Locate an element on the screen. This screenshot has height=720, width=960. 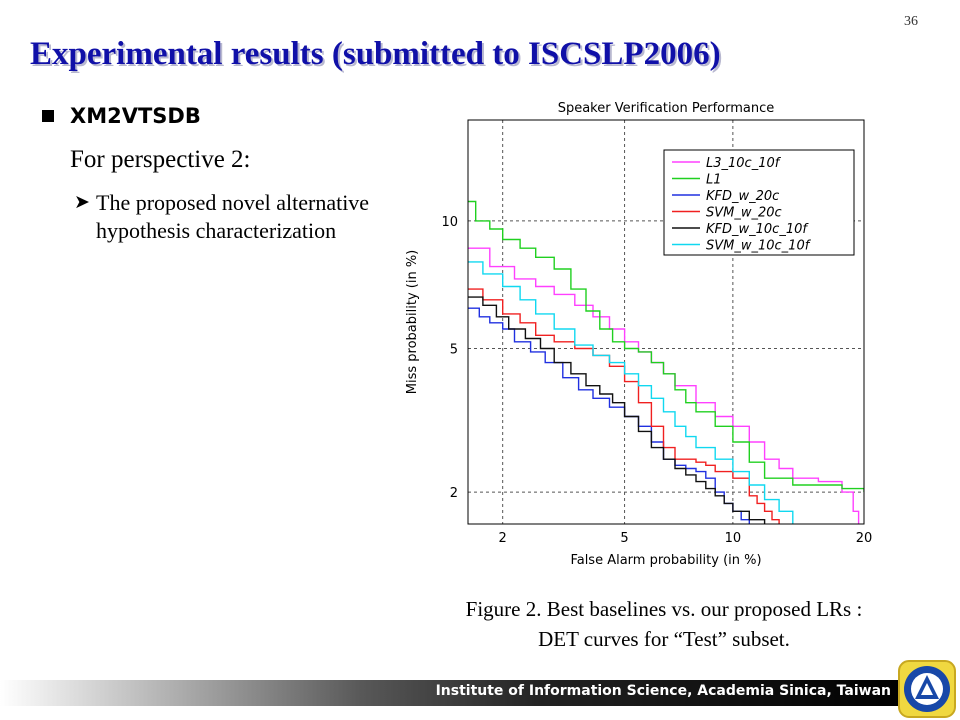
square-bullet-icon is located at coordinates (48, 116).